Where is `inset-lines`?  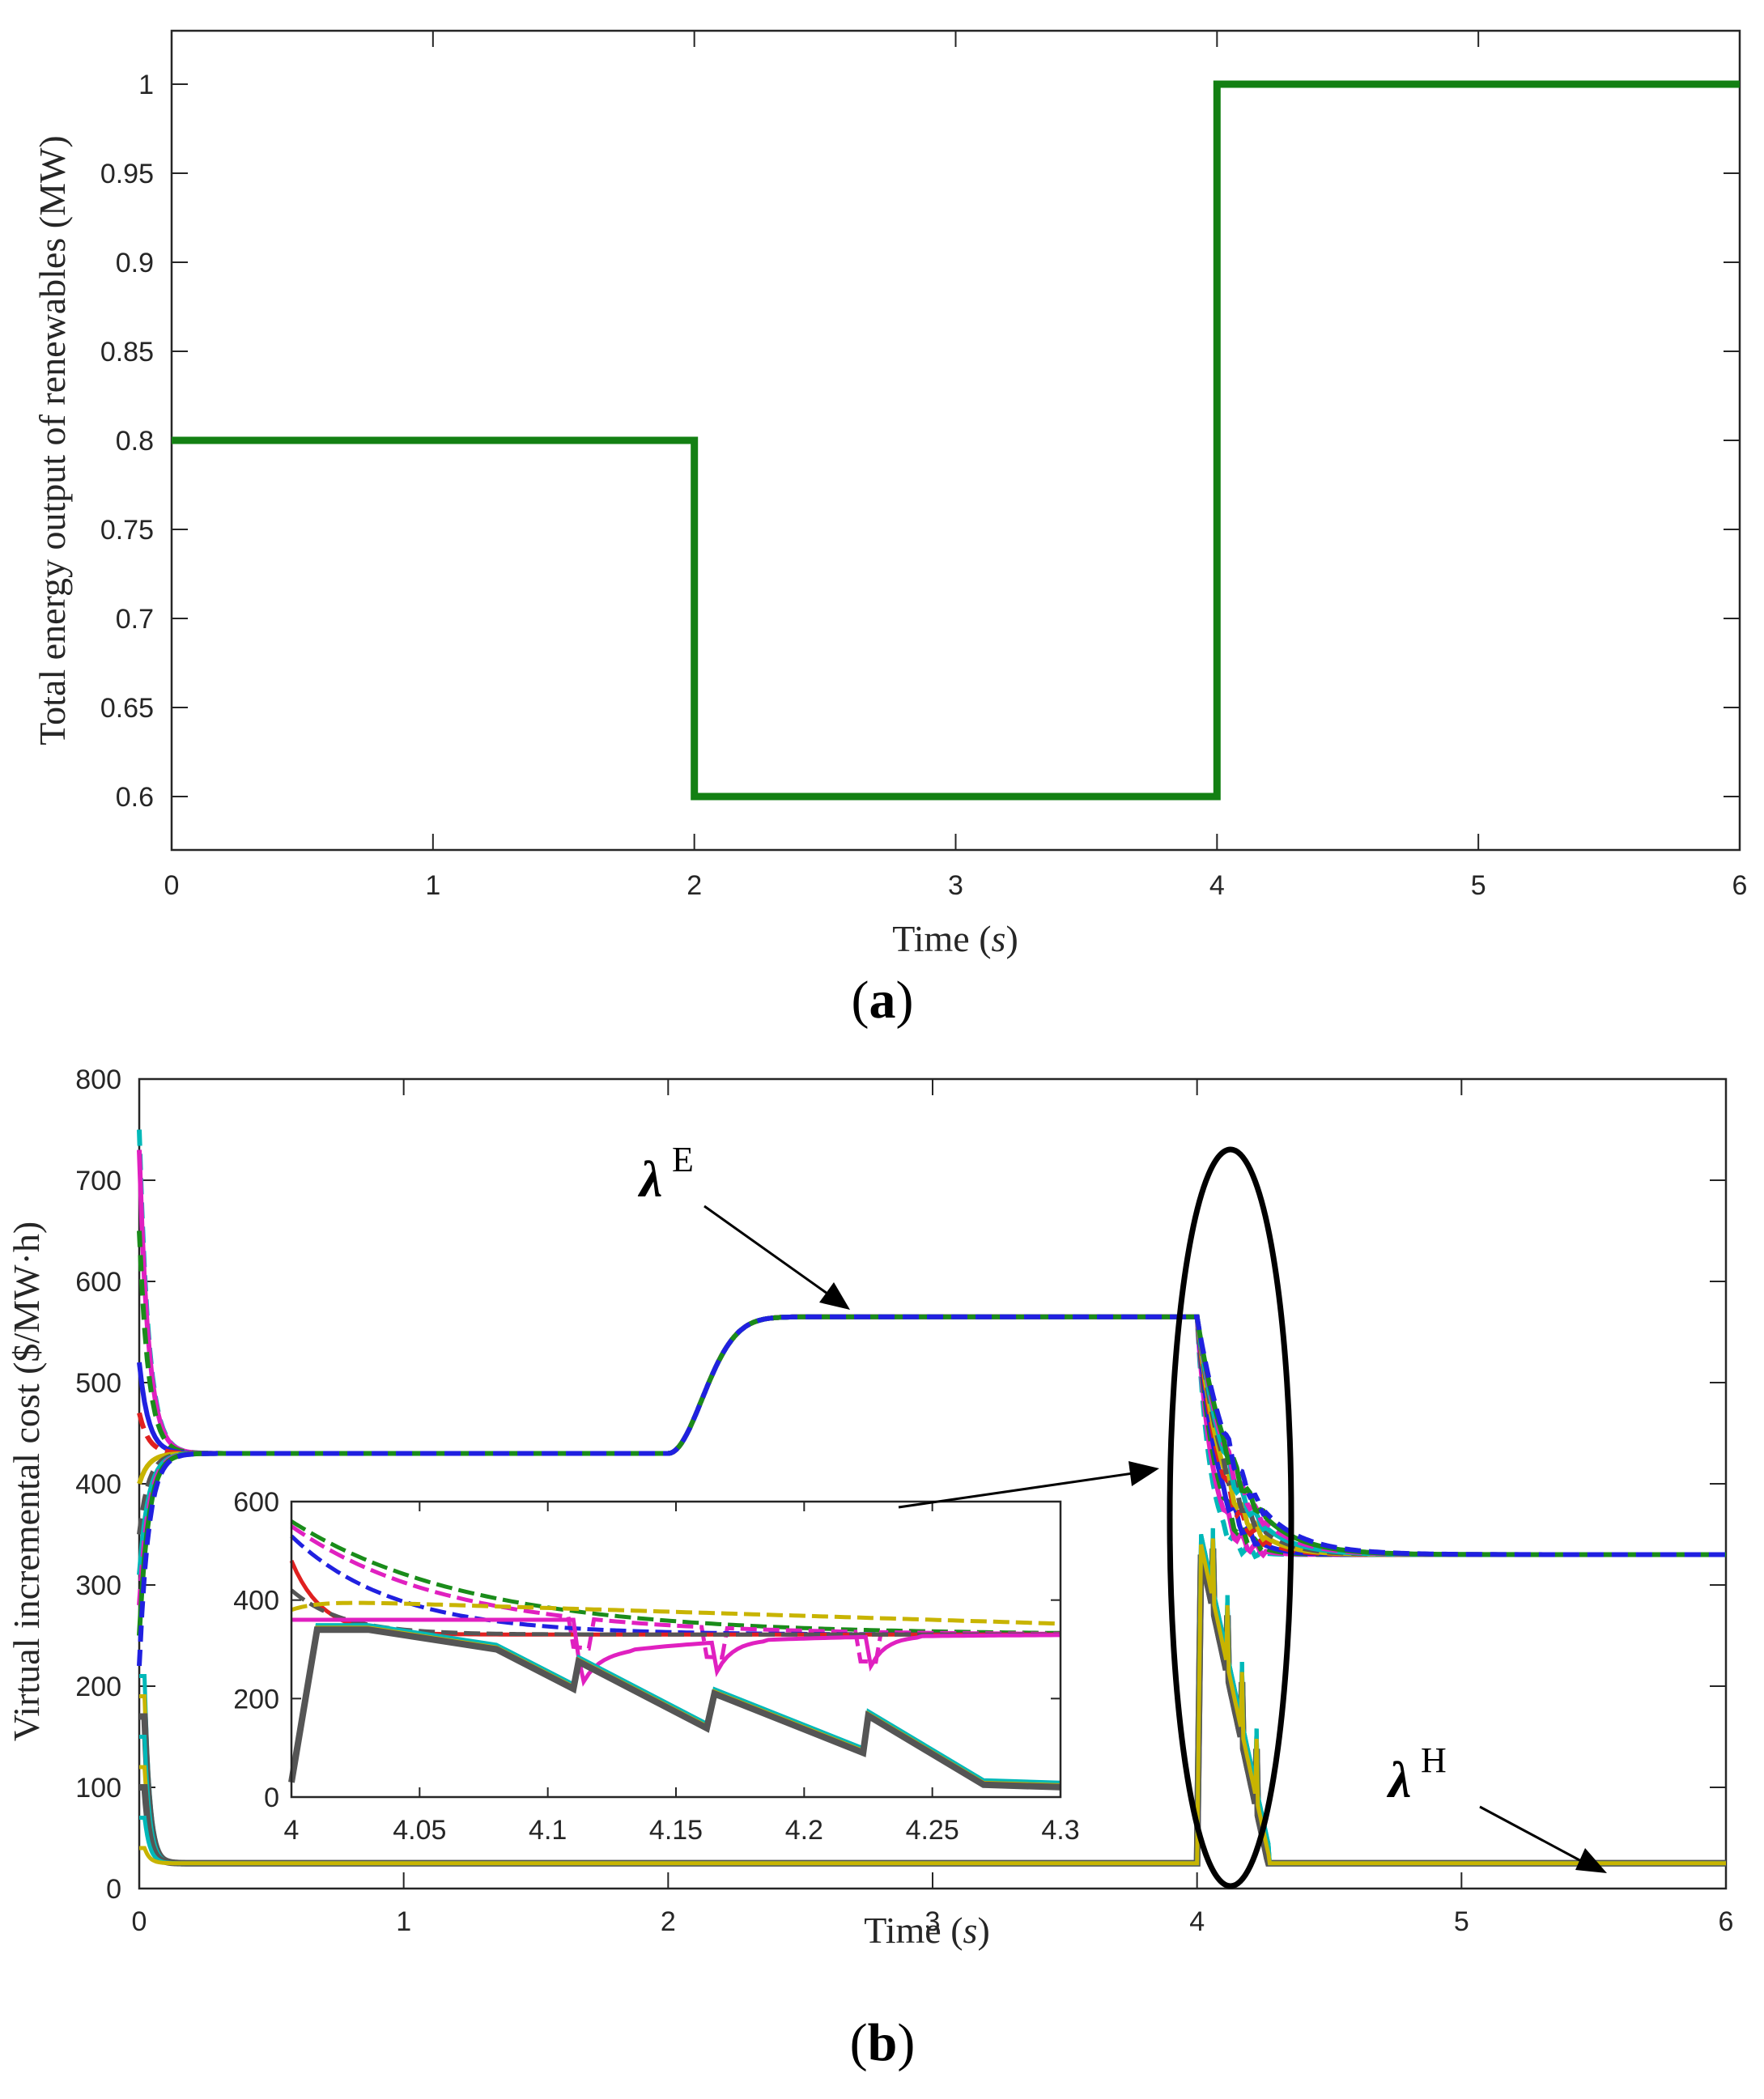 inset-lines is located at coordinates (675, 1655).